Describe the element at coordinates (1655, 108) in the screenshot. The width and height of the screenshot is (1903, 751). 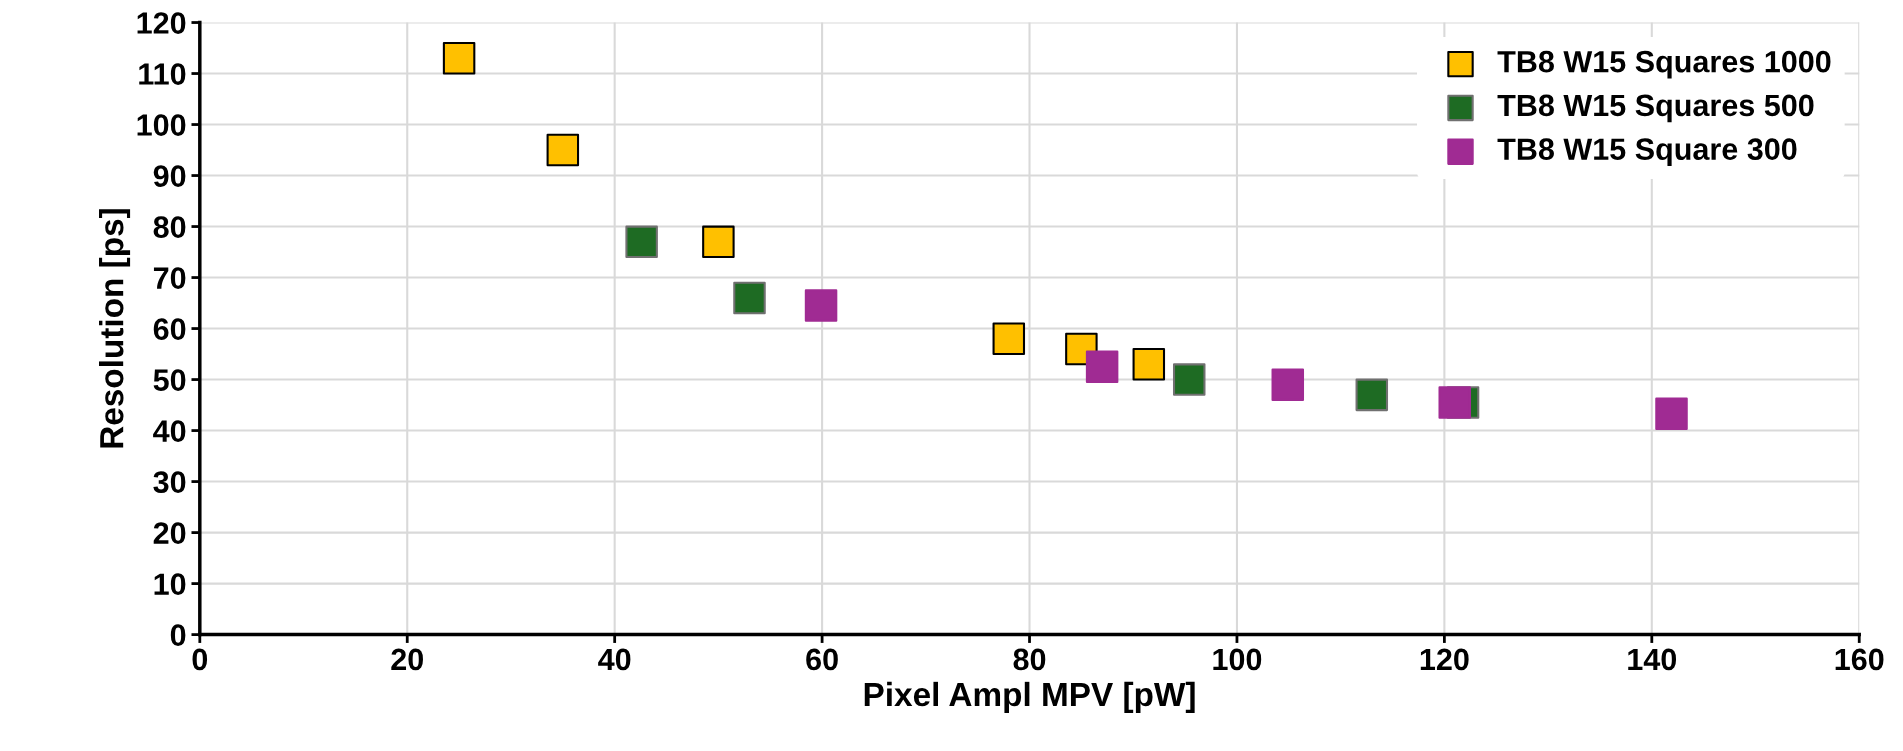
I see `legend-label: TB8 W15 Squares 500` at that location.